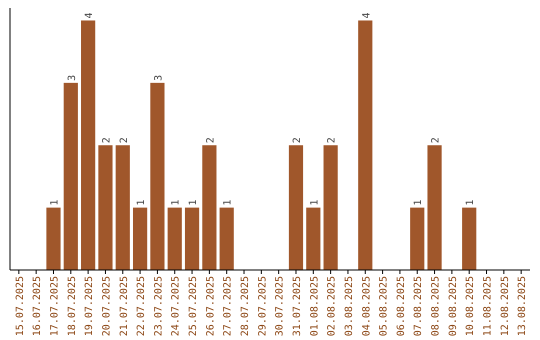 The width and height of the screenshot is (540, 340). Describe the element at coordinates (505, 306) in the screenshot. I see `x-tick-label: 12.08.2025` at that location.